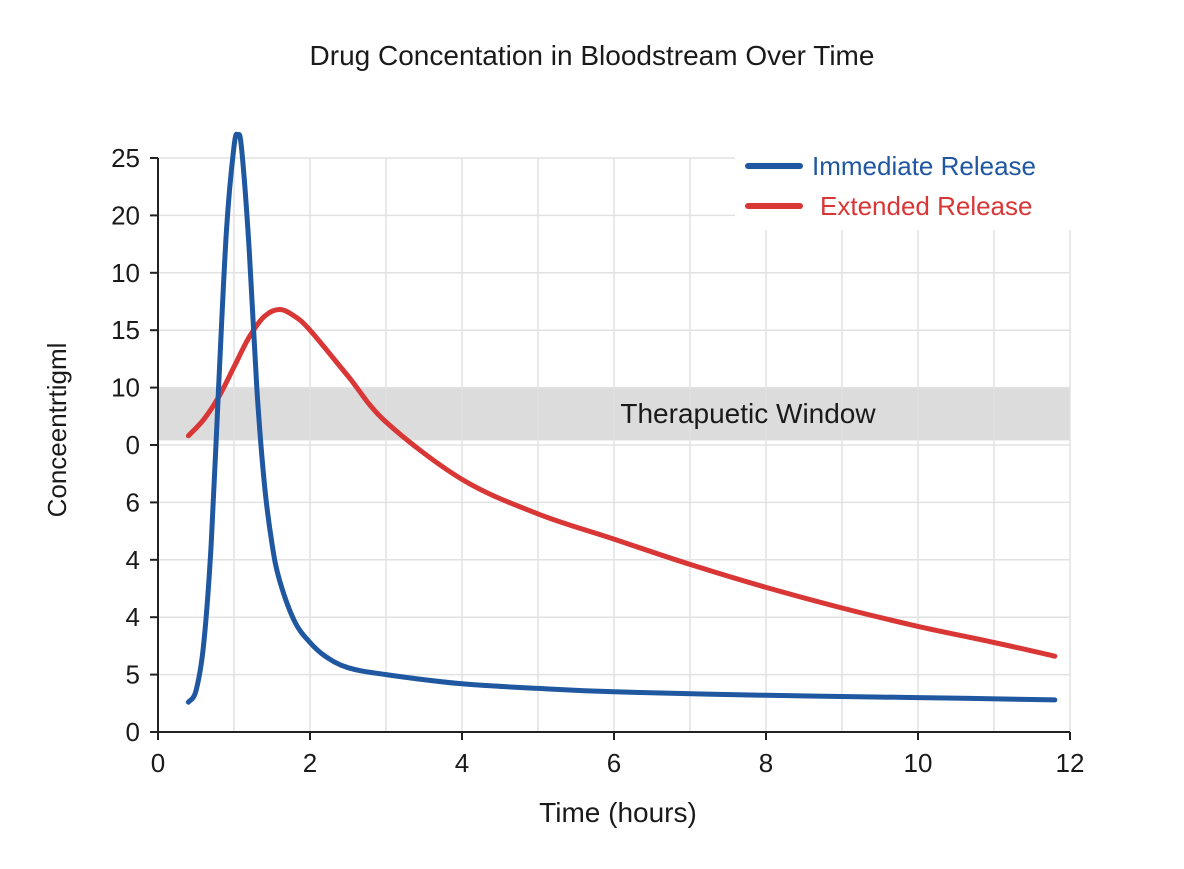  I want to click on y-tick-label: 15, so click(125, 330).